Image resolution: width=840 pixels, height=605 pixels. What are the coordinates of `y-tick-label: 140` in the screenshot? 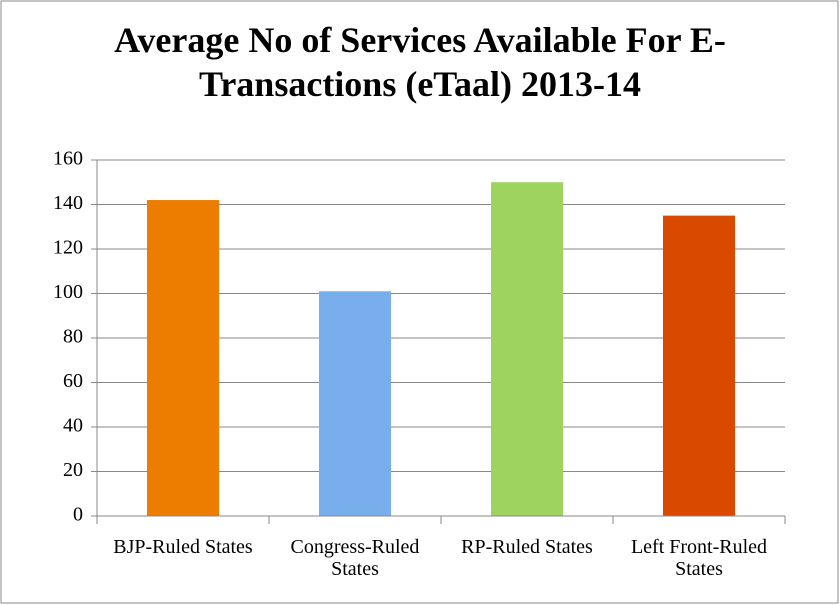 It's located at (68, 203).